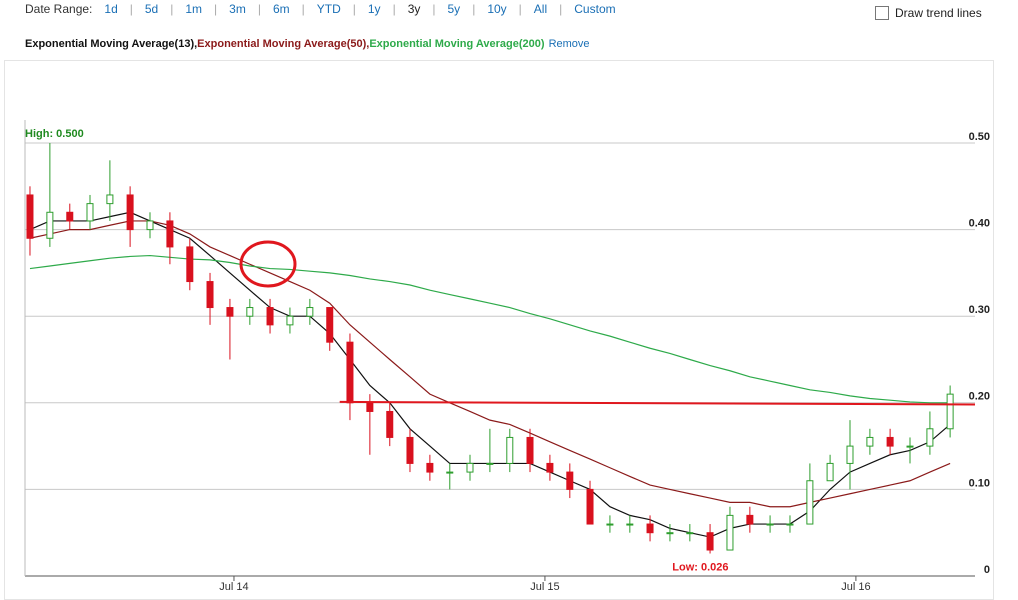  I want to click on annotation: High: 0.500, so click(54, 134).